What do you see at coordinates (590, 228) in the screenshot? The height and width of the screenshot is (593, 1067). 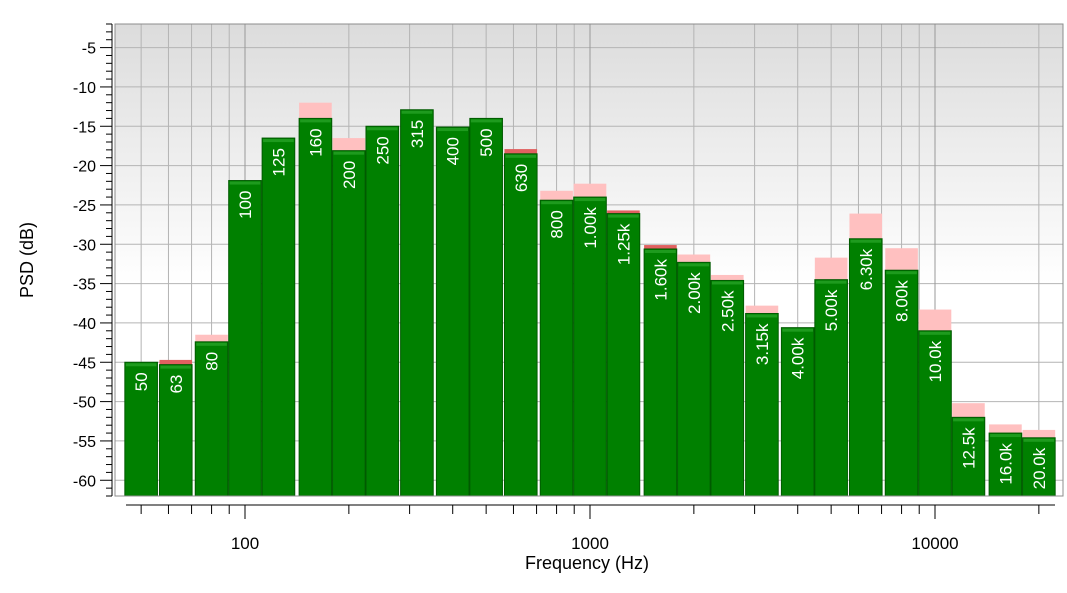 I see `band-label: 1.00k` at bounding box center [590, 228].